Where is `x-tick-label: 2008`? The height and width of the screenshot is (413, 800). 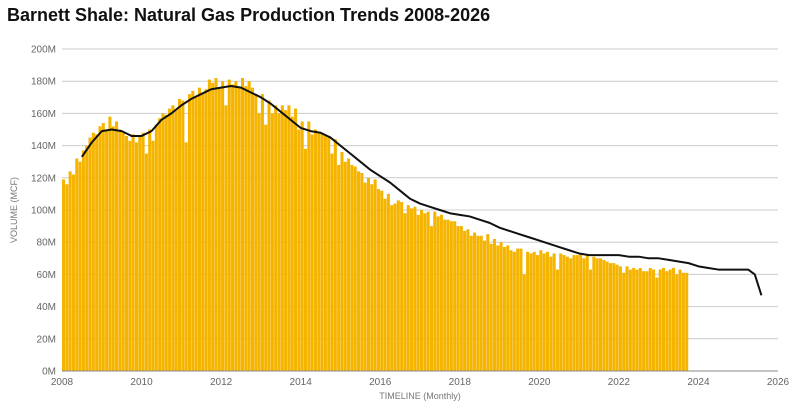
x-tick-label: 2008 is located at coordinates (62, 382).